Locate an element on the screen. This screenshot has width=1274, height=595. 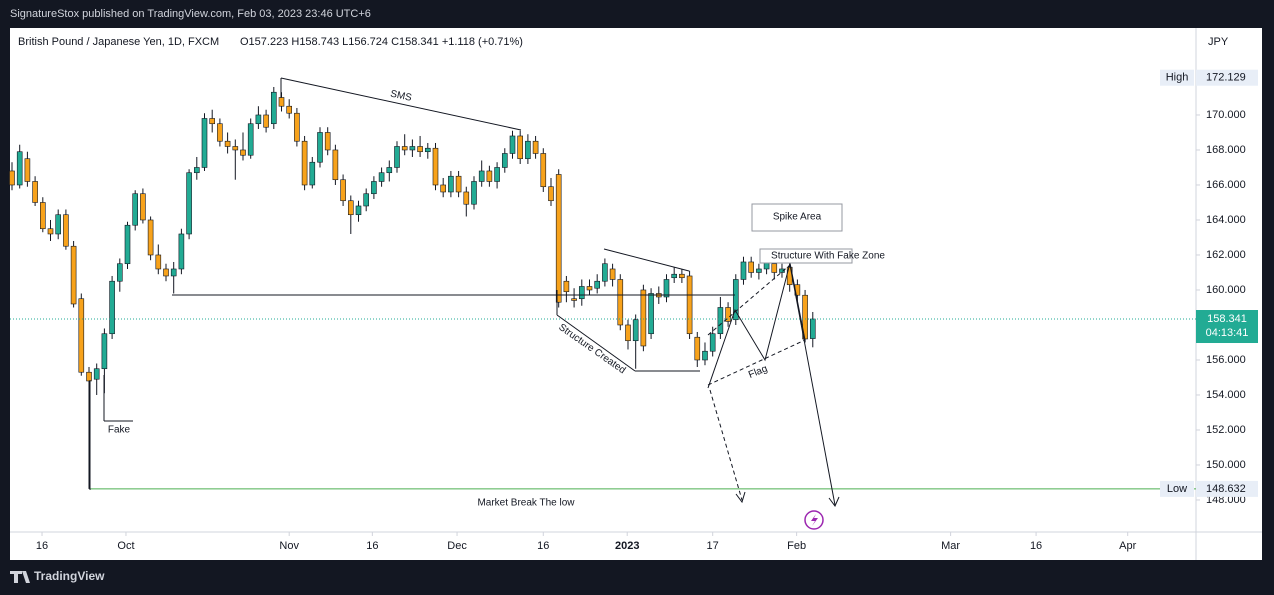
currency: JPY is located at coordinates (1218, 42).